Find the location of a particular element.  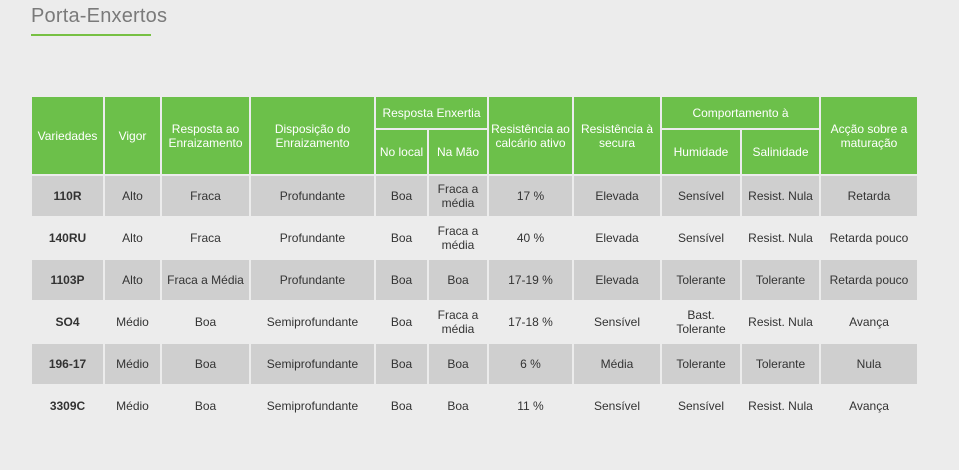

cell-resposta-enraizamento: Fraca a Média is located at coordinates (205, 280).